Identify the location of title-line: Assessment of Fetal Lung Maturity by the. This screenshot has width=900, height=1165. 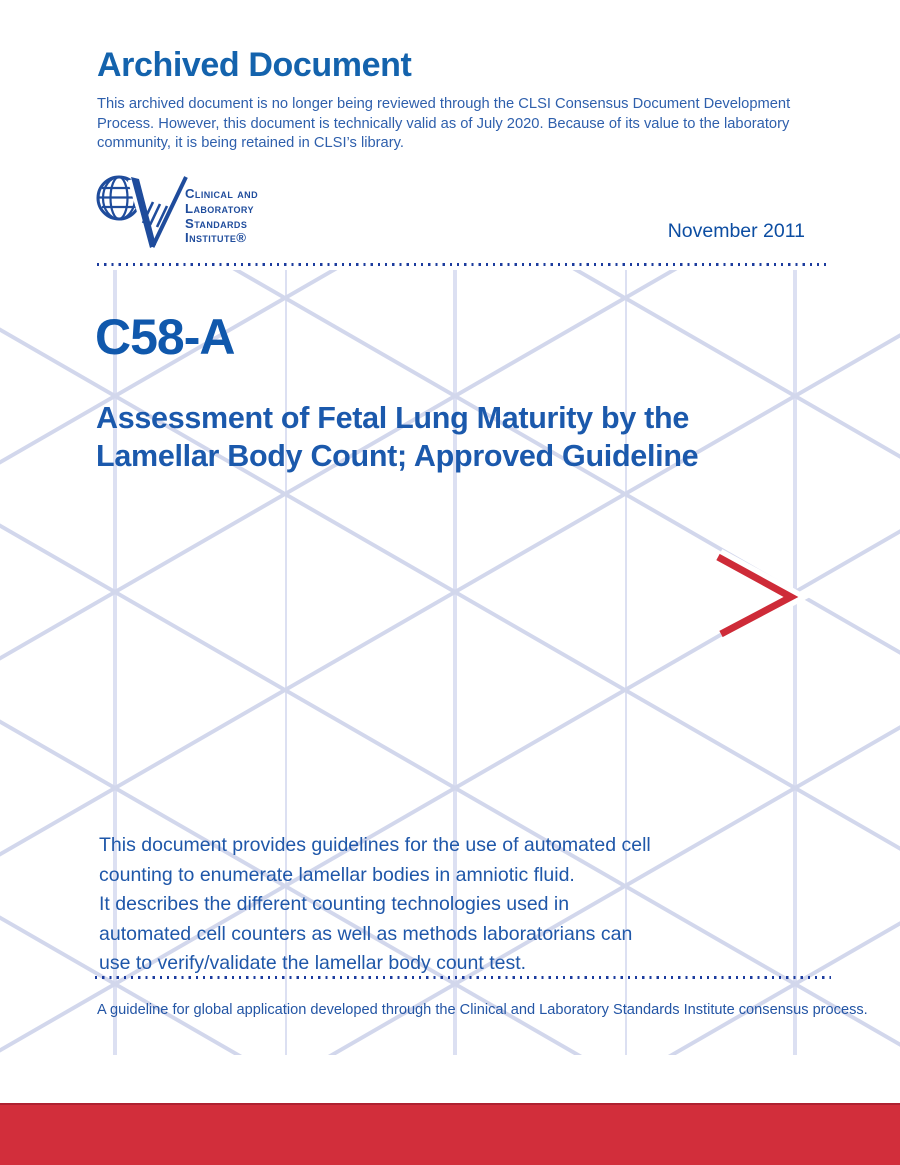
(393, 418).